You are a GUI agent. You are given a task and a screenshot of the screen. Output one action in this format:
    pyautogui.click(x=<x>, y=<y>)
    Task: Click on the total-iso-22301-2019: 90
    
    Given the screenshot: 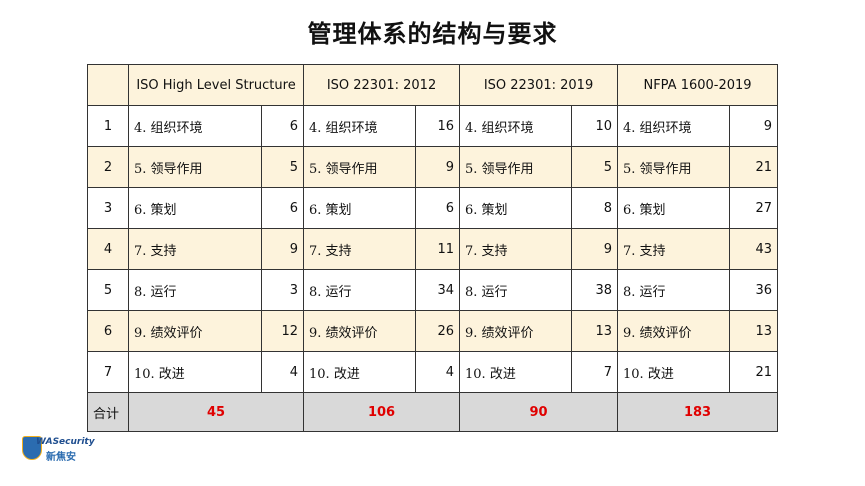 What is the action you would take?
    pyautogui.click(x=539, y=412)
    